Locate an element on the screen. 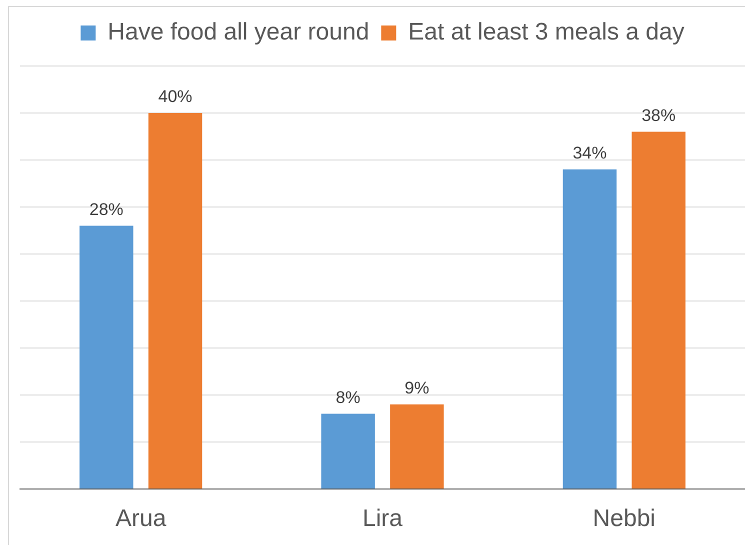  data-label: 9% is located at coordinates (417, 388).